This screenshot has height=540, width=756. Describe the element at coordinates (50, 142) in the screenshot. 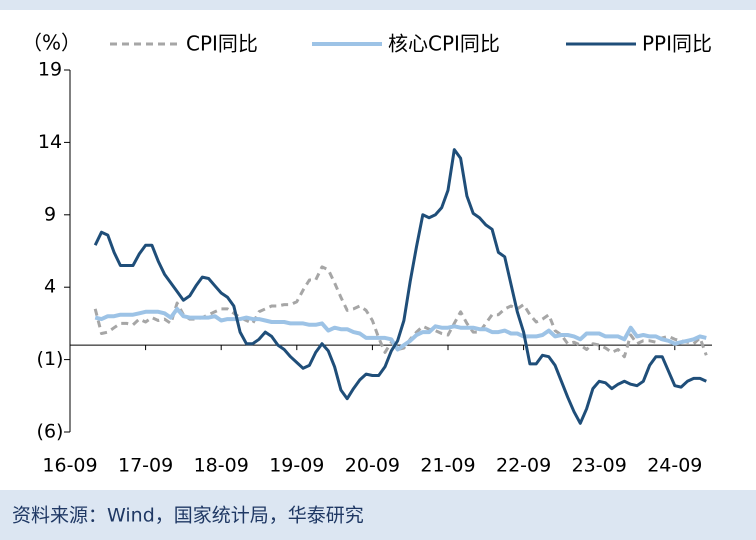

I see `y-tick-label: 14` at that location.